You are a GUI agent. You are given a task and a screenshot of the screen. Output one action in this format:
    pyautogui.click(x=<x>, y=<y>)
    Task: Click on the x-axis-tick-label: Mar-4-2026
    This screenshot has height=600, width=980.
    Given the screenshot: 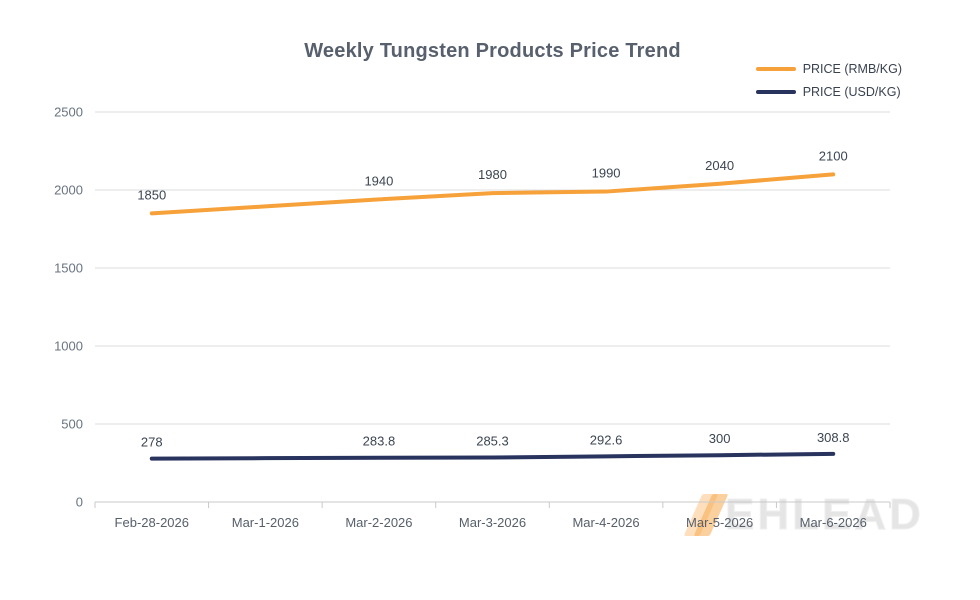 What is the action you would take?
    pyautogui.click(x=605, y=522)
    